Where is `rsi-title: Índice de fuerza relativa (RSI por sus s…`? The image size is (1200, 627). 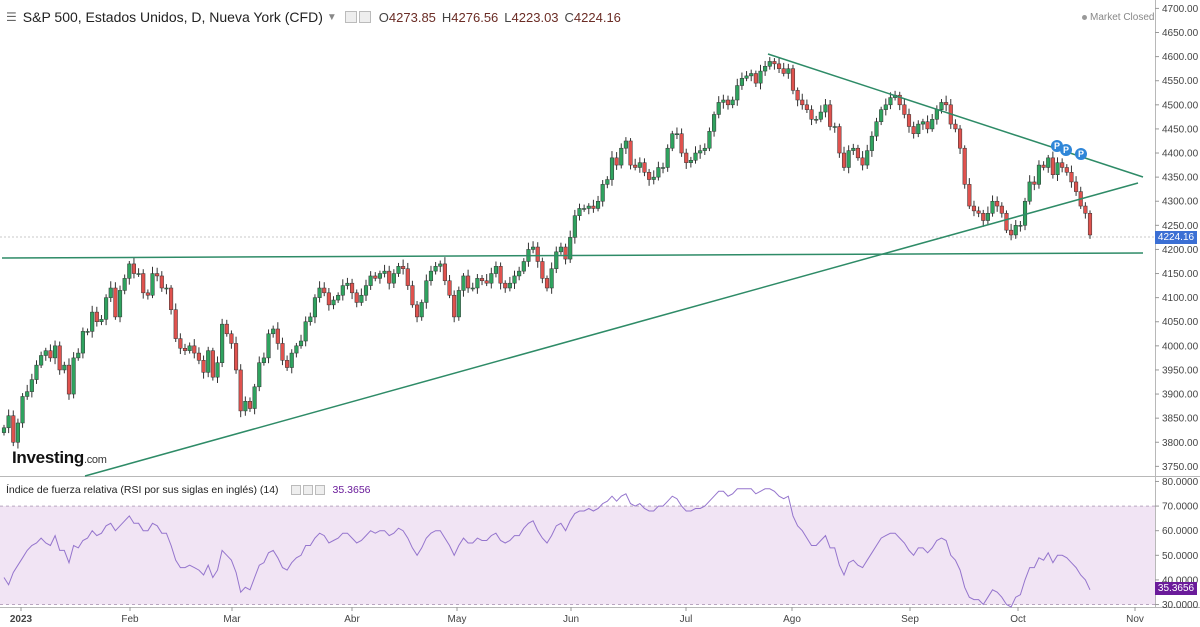
rsi-title: Índice de fuerza relativa (RSI por sus s… is located at coordinates (142, 490).